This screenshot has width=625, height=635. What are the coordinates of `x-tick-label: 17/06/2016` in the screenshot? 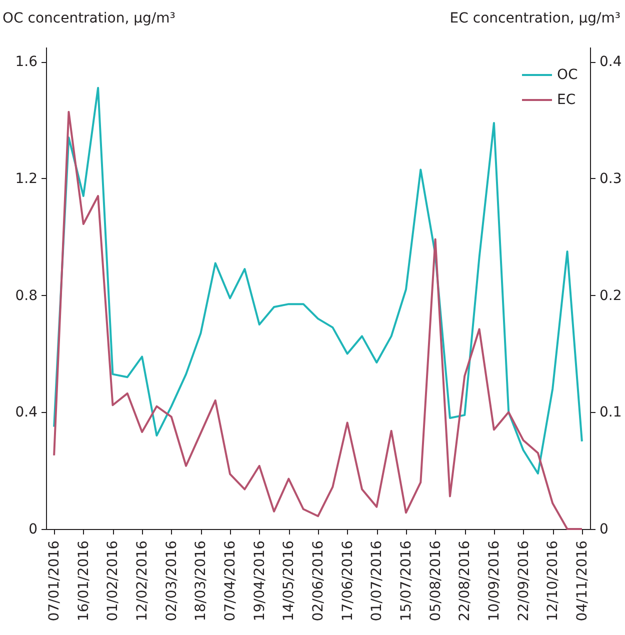 It's located at (348, 581).